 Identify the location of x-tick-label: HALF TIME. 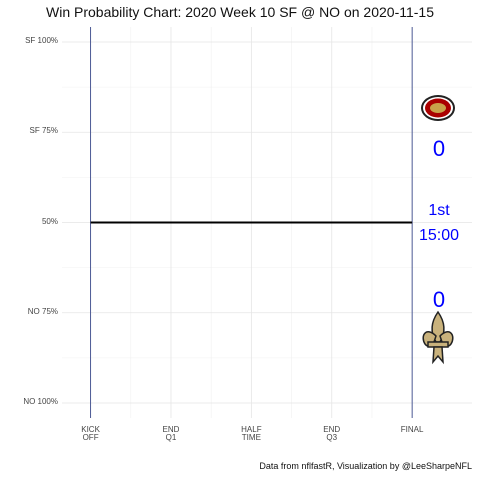
(251, 434).